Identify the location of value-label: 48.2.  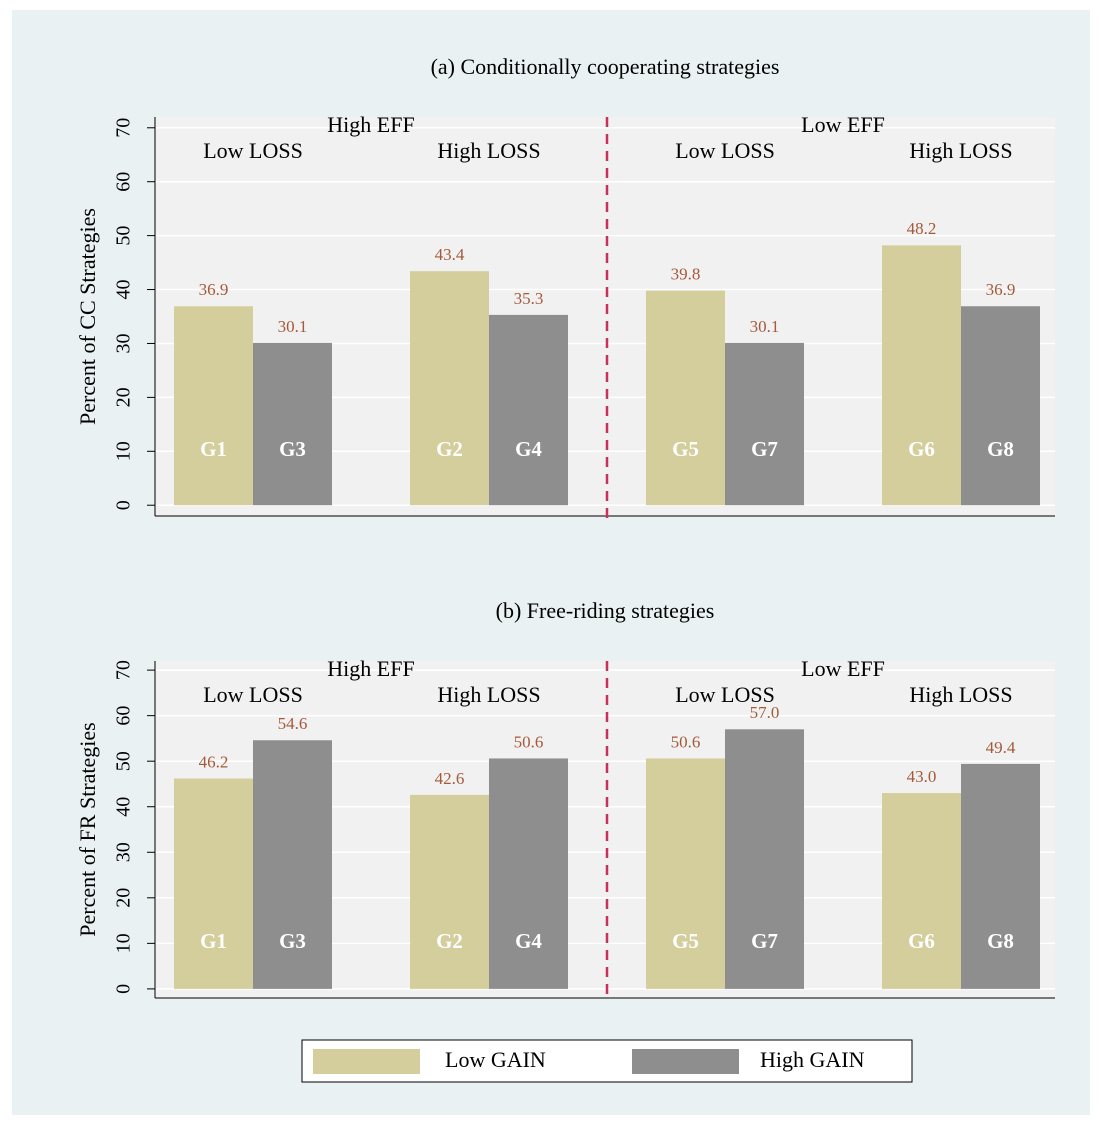
(922, 228).